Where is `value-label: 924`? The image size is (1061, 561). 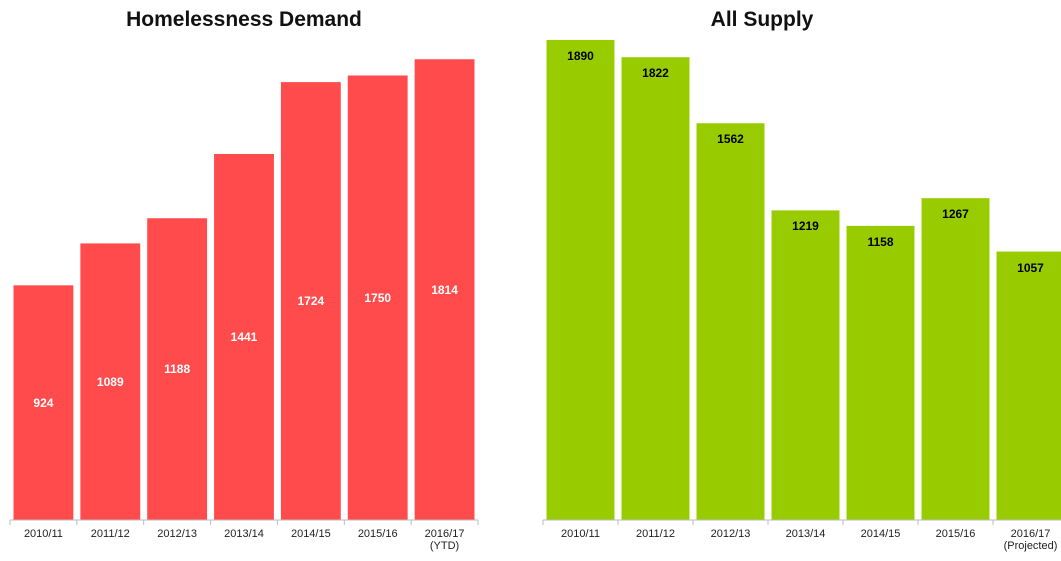 value-label: 924 is located at coordinates (43, 402).